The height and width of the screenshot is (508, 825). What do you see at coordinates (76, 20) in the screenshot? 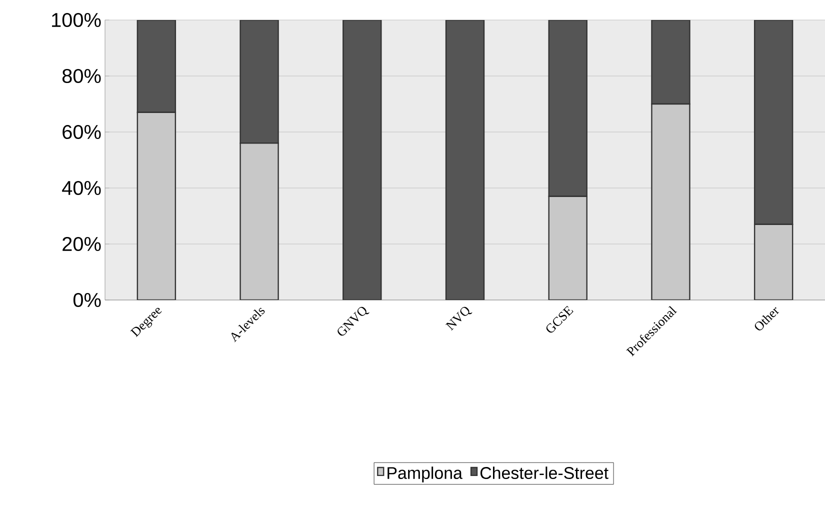
I see `y-tick-label: 100%` at bounding box center [76, 20].